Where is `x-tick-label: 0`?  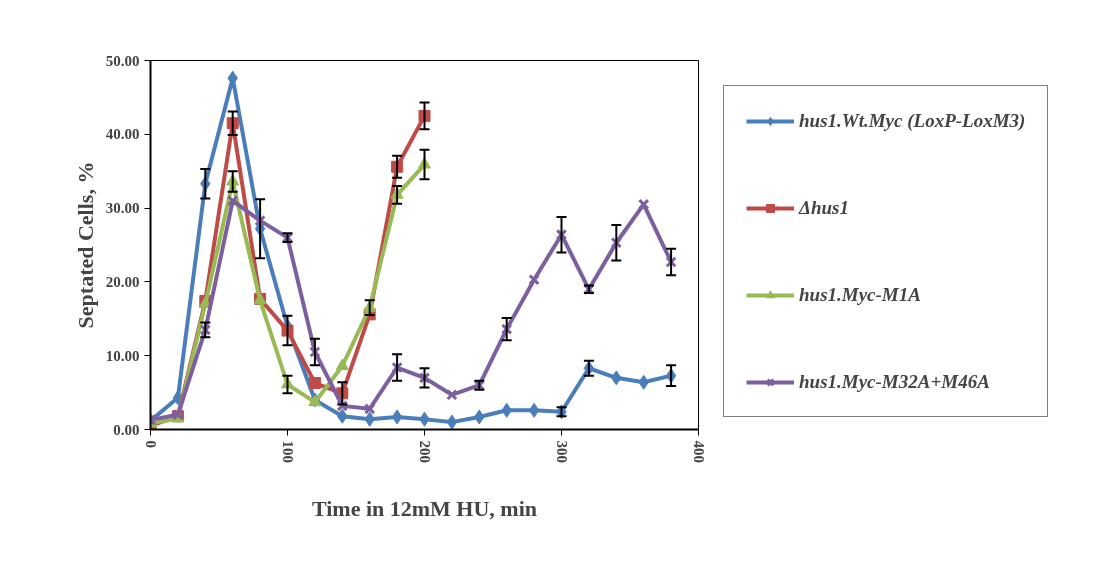
x-tick-label: 0 is located at coordinates (150, 444).